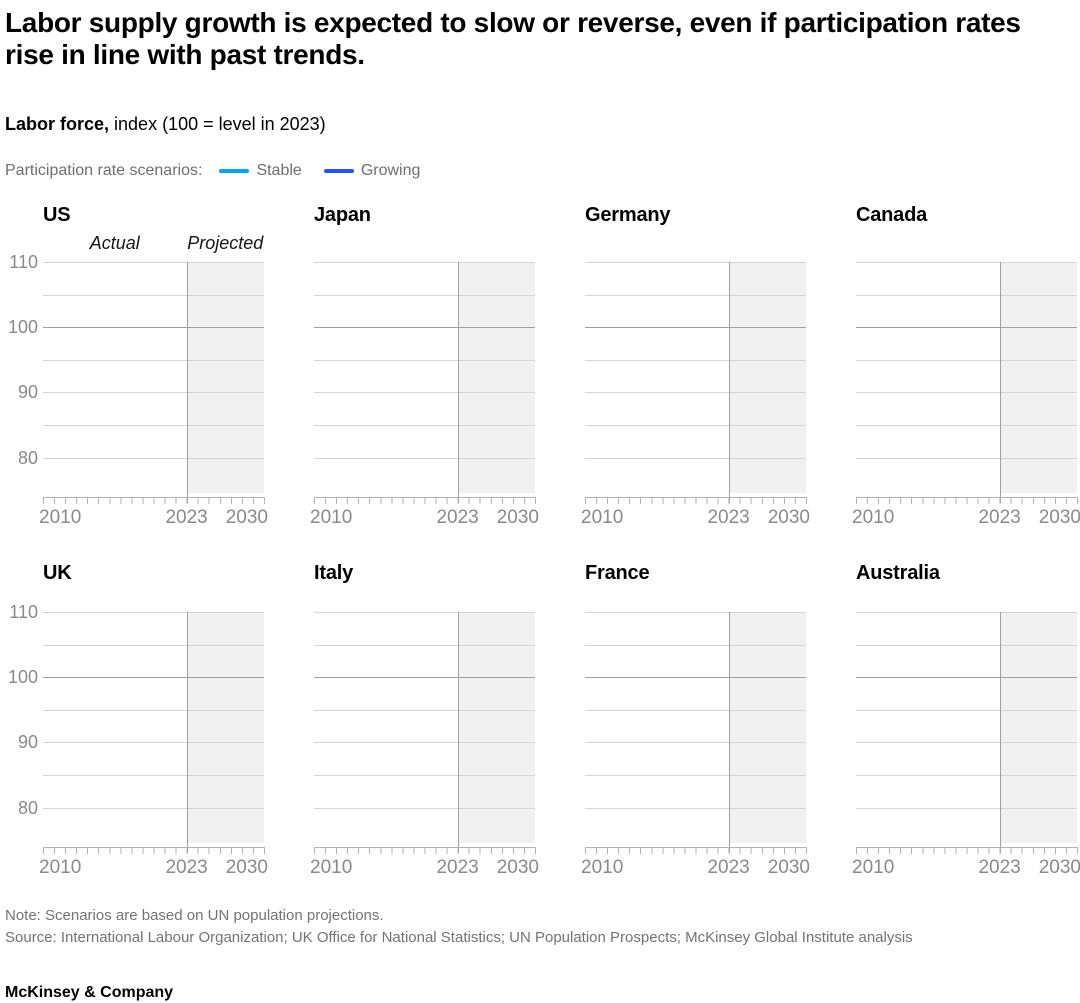 The height and width of the screenshot is (1003, 1080). What do you see at coordinates (114, 243) in the screenshot?
I see `actual-label: Actual` at bounding box center [114, 243].